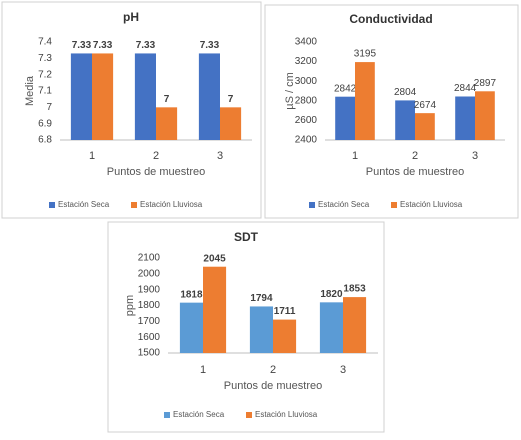  I want to click on data-label: 1853, so click(354, 289).